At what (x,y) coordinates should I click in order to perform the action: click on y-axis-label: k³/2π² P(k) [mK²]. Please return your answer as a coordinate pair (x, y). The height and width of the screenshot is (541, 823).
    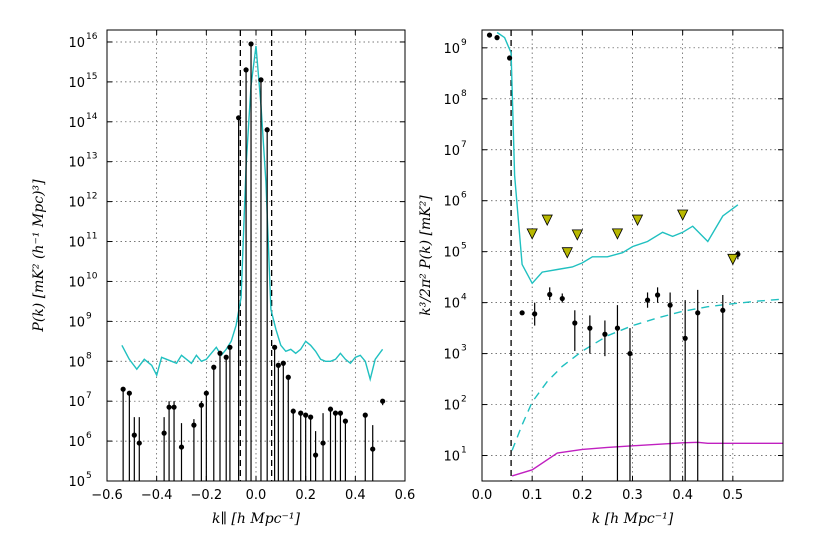
    Looking at the image, I should click on (426, 255).